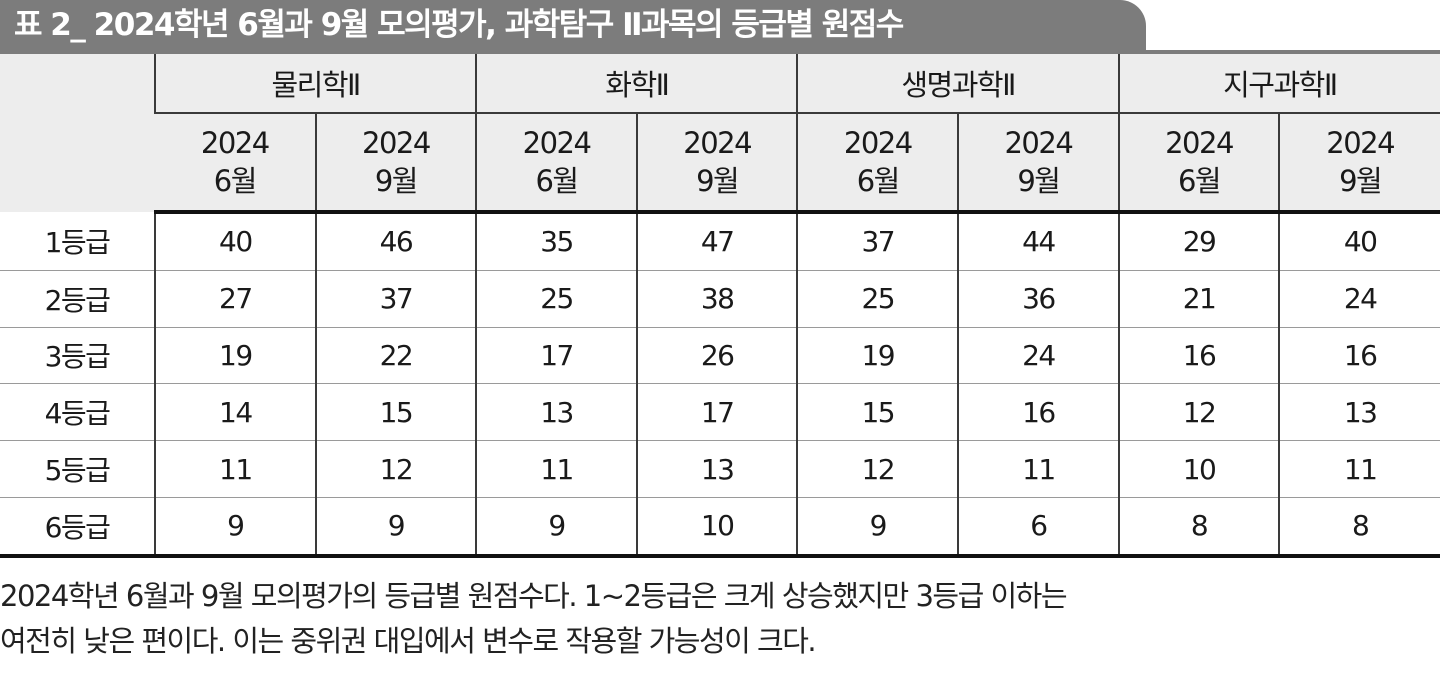 The height and width of the screenshot is (678, 1440). Describe the element at coordinates (720, 52) in the screenshot. I see `title-rule` at that location.